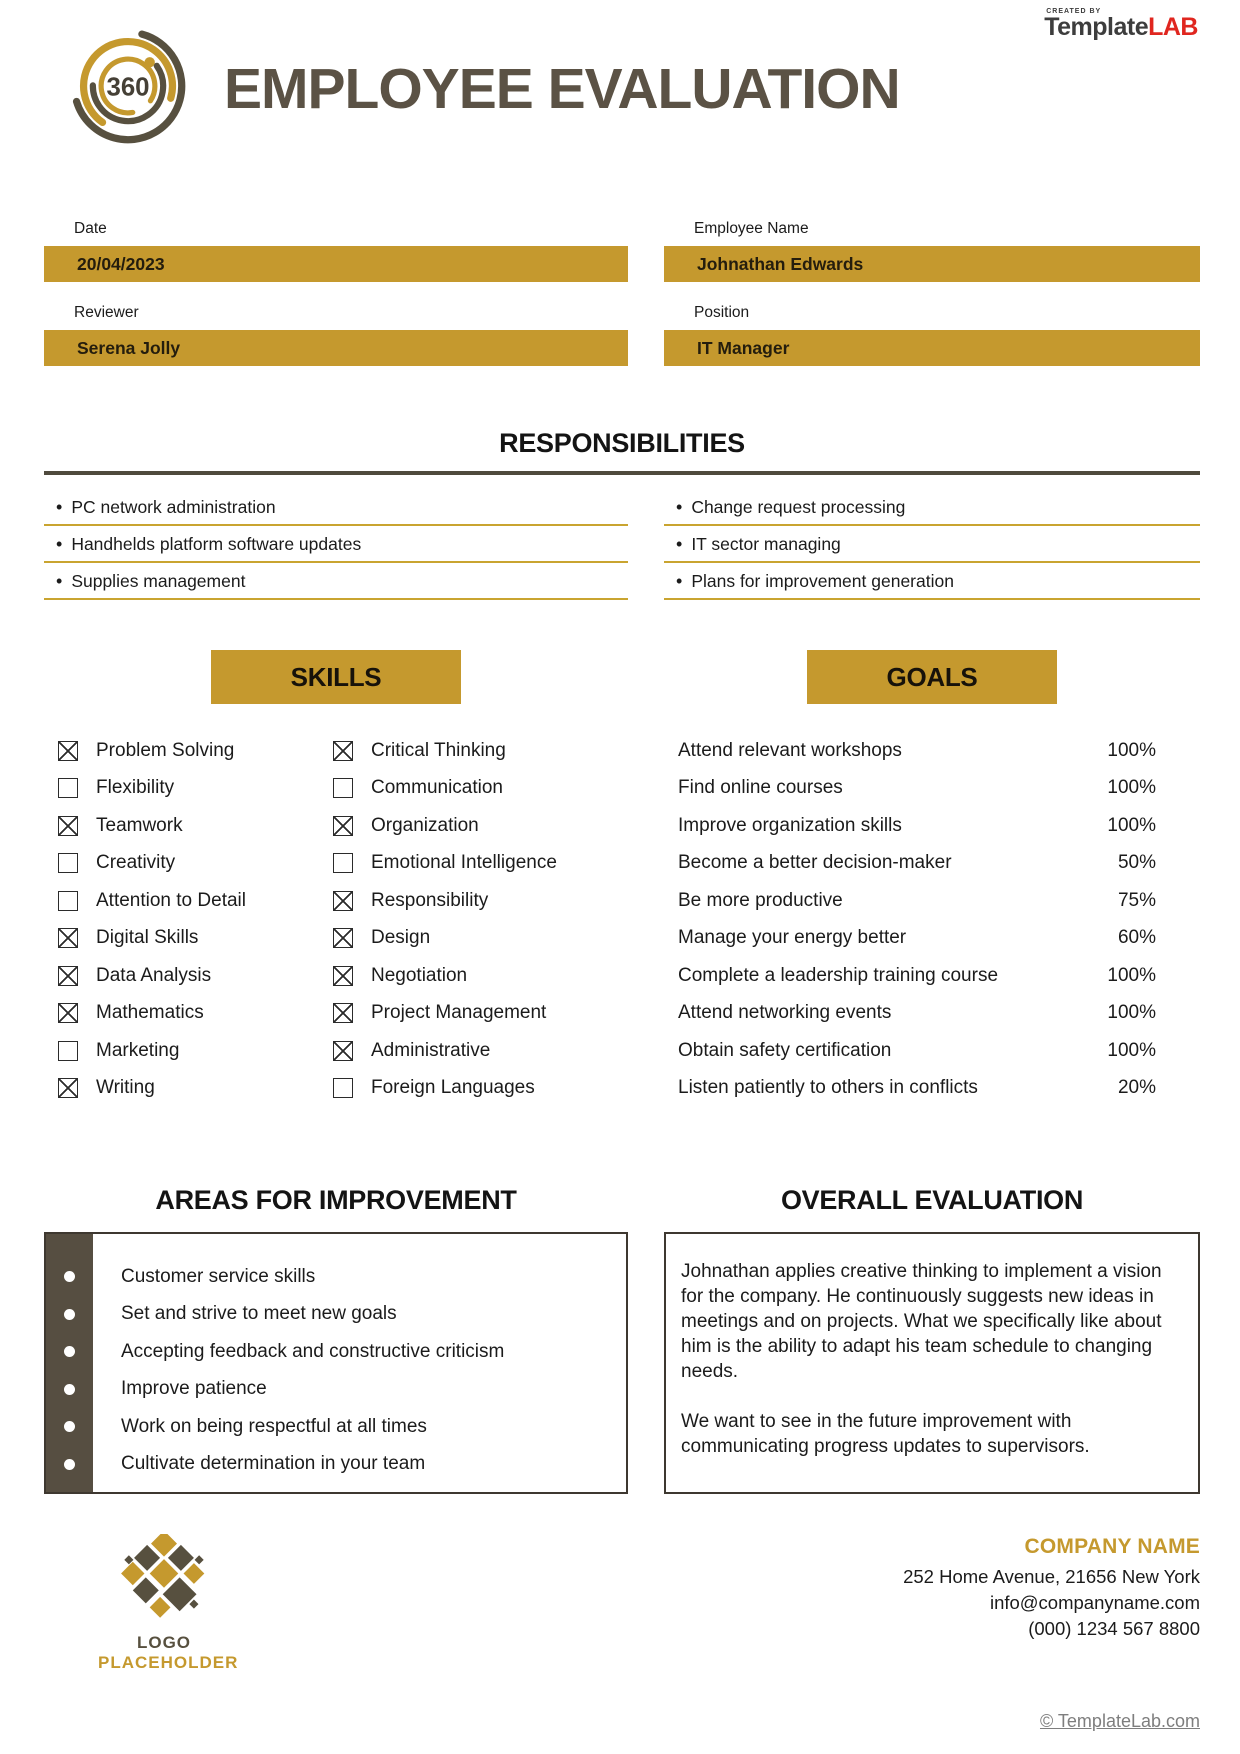 This screenshot has height=1754, width=1240. I want to click on skill-row: Marketing, so click(188, 1051).